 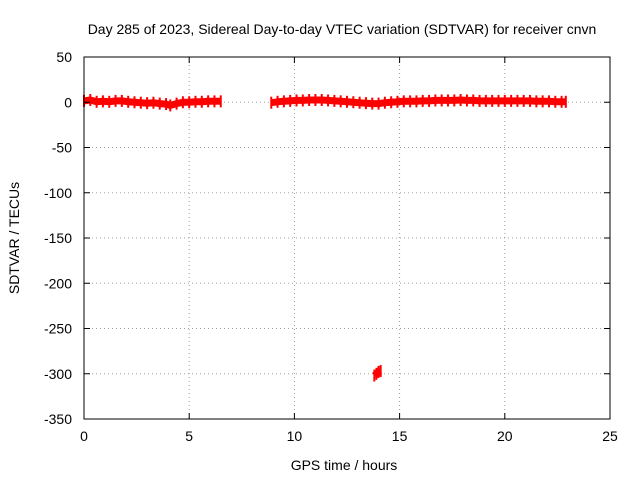 I want to click on x-tick-label: 25, so click(x=610, y=436).